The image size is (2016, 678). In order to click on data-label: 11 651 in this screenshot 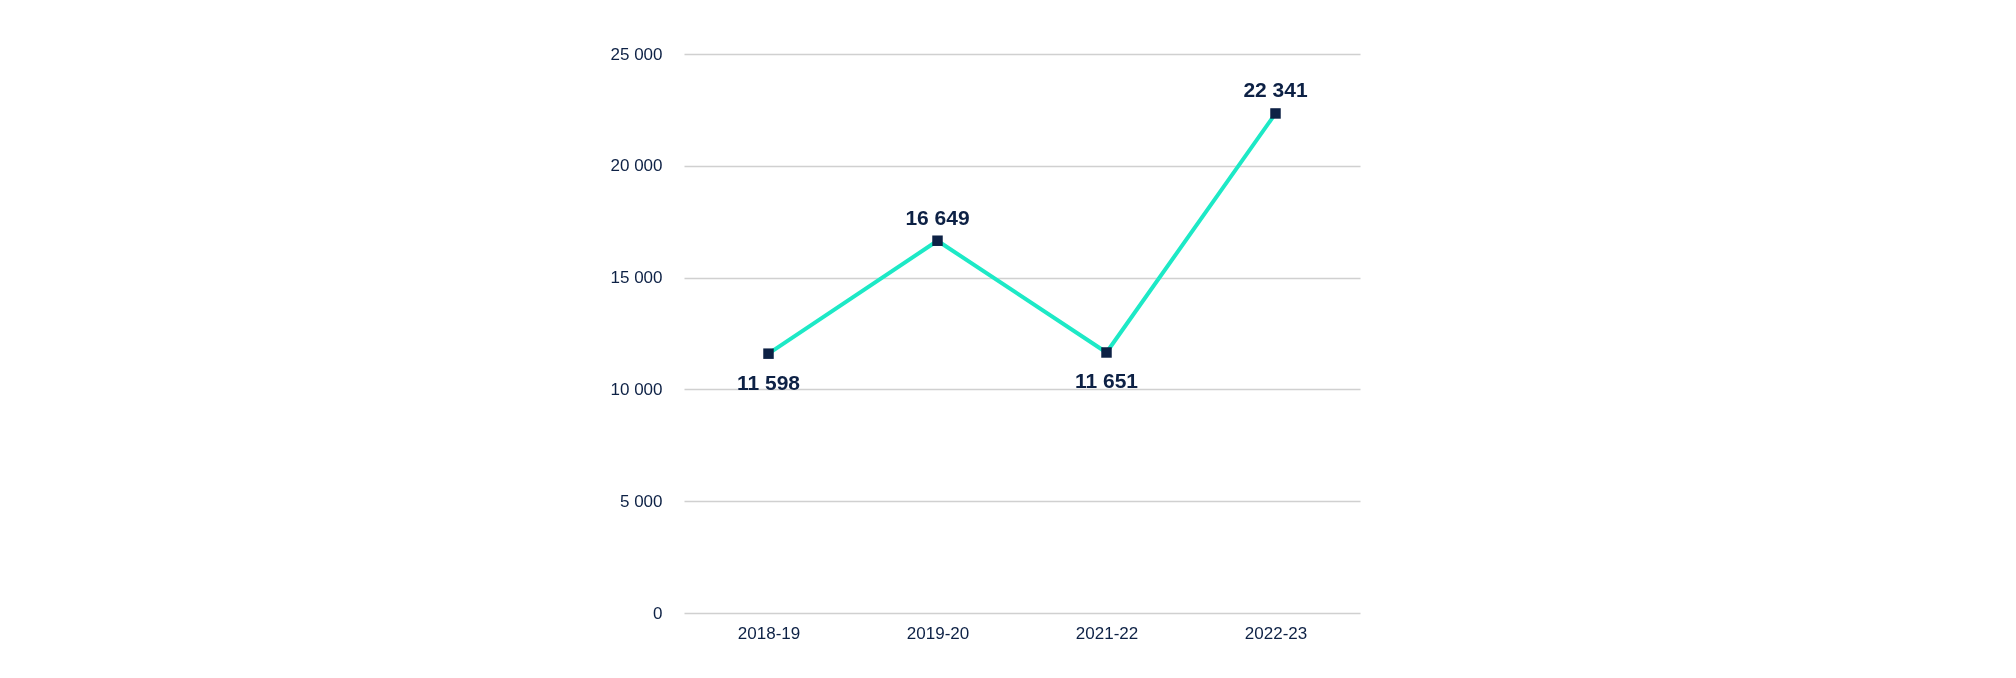, I will do `click(1106, 381)`.